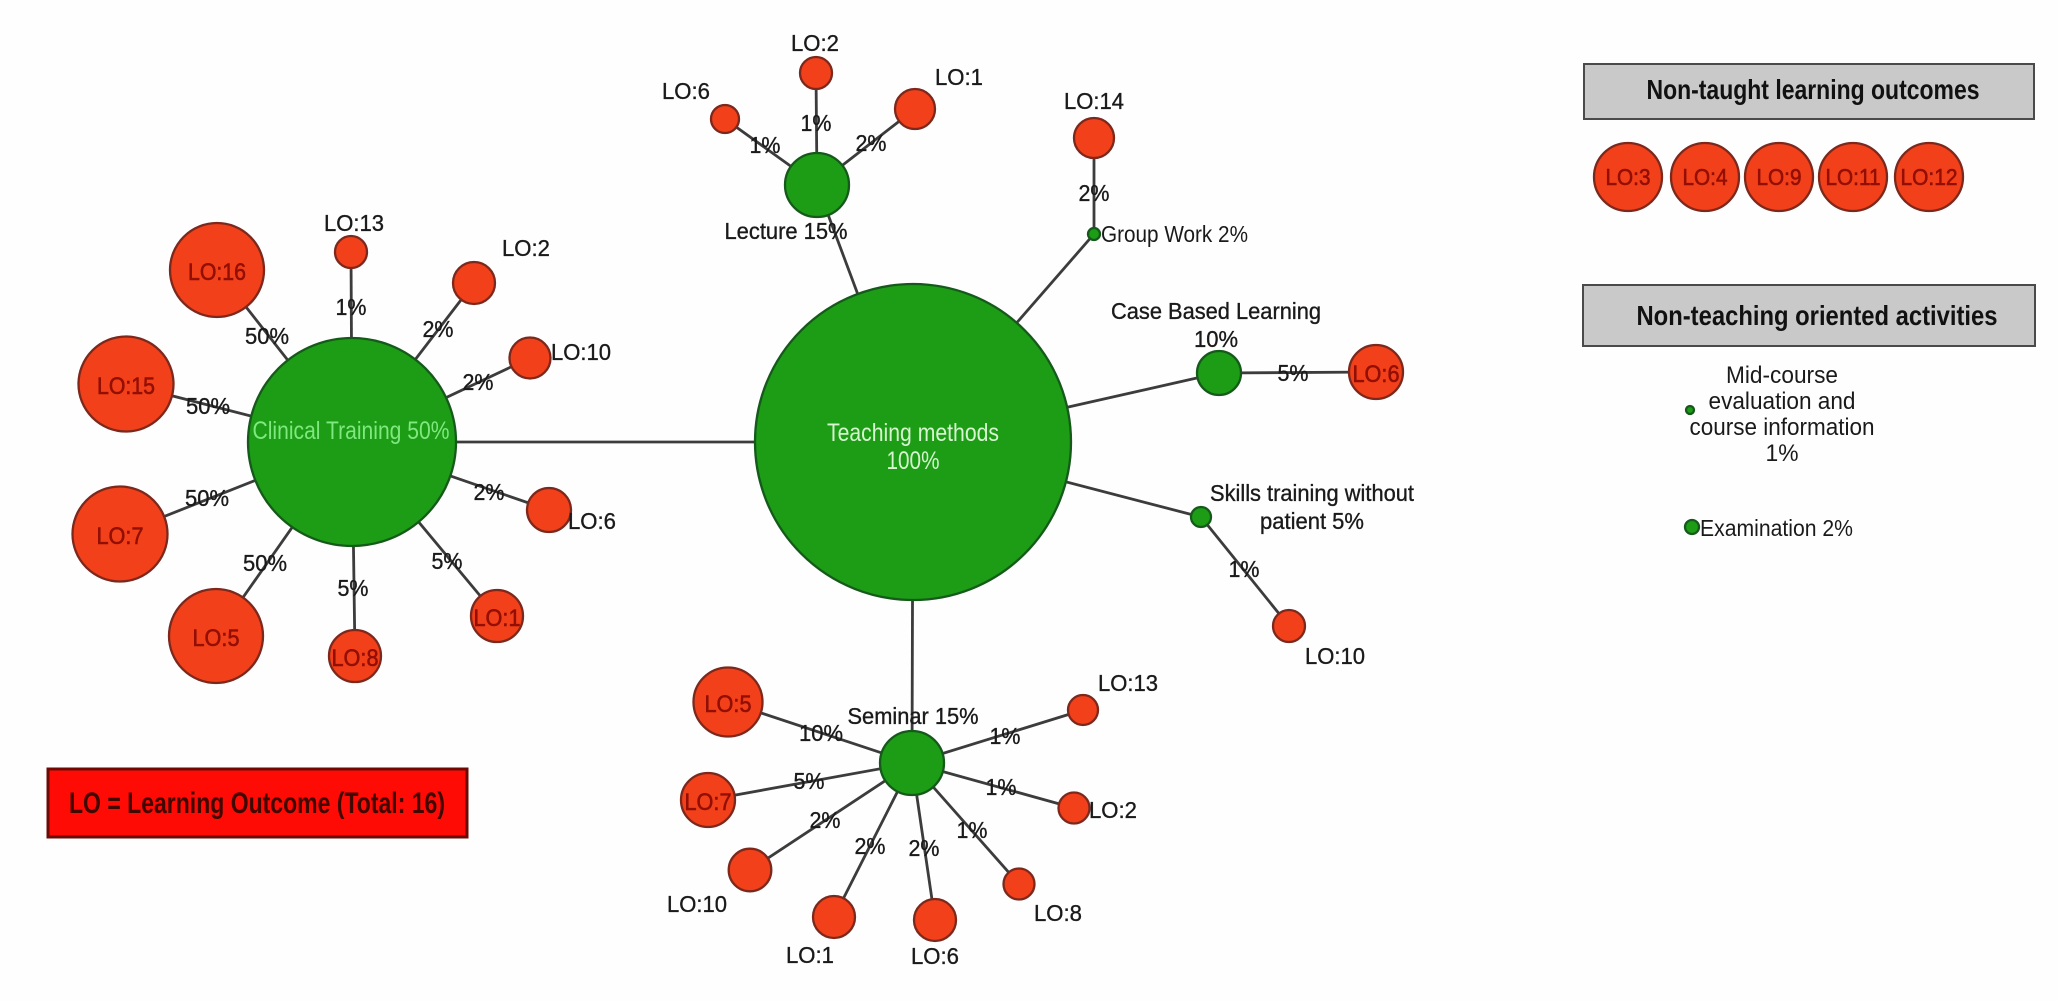  Describe the element at coordinates (126, 386) in the screenshot. I see `svg-text: LO:15` at that location.